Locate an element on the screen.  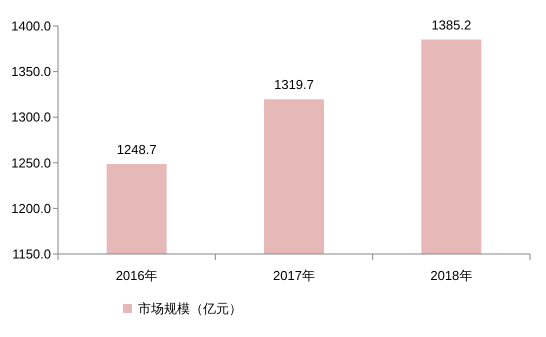
y-tick-label: 1350.0 is located at coordinates (31, 72).